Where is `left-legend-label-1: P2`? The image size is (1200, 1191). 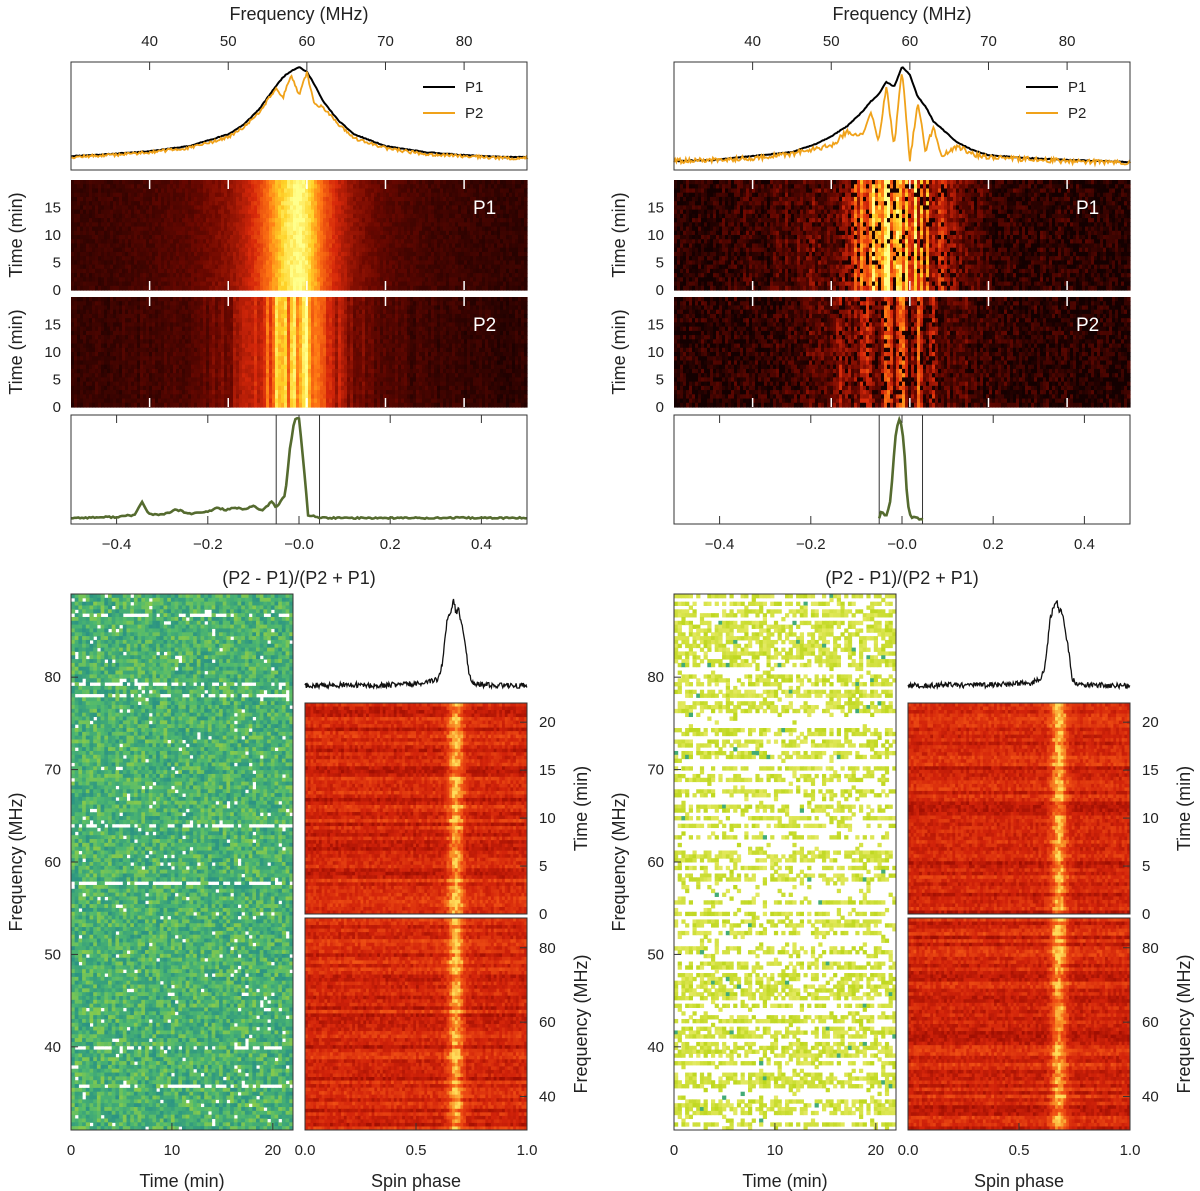
left-legend-label-1: P2 is located at coordinates (474, 113).